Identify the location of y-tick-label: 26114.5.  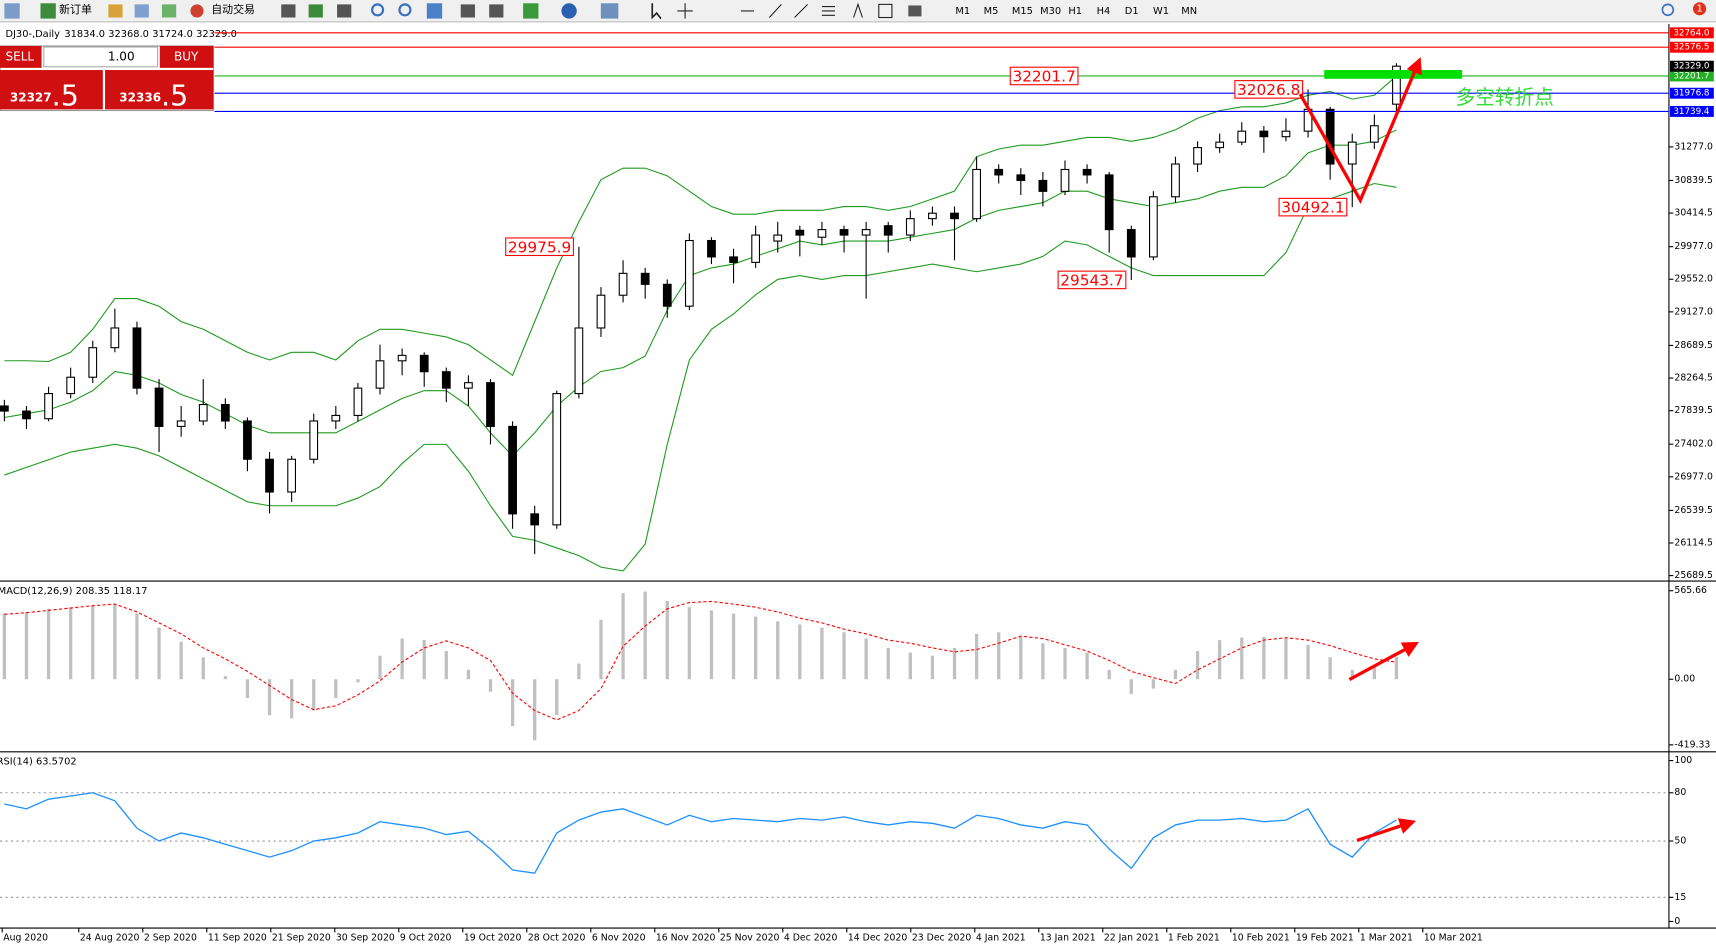
(1693, 542).